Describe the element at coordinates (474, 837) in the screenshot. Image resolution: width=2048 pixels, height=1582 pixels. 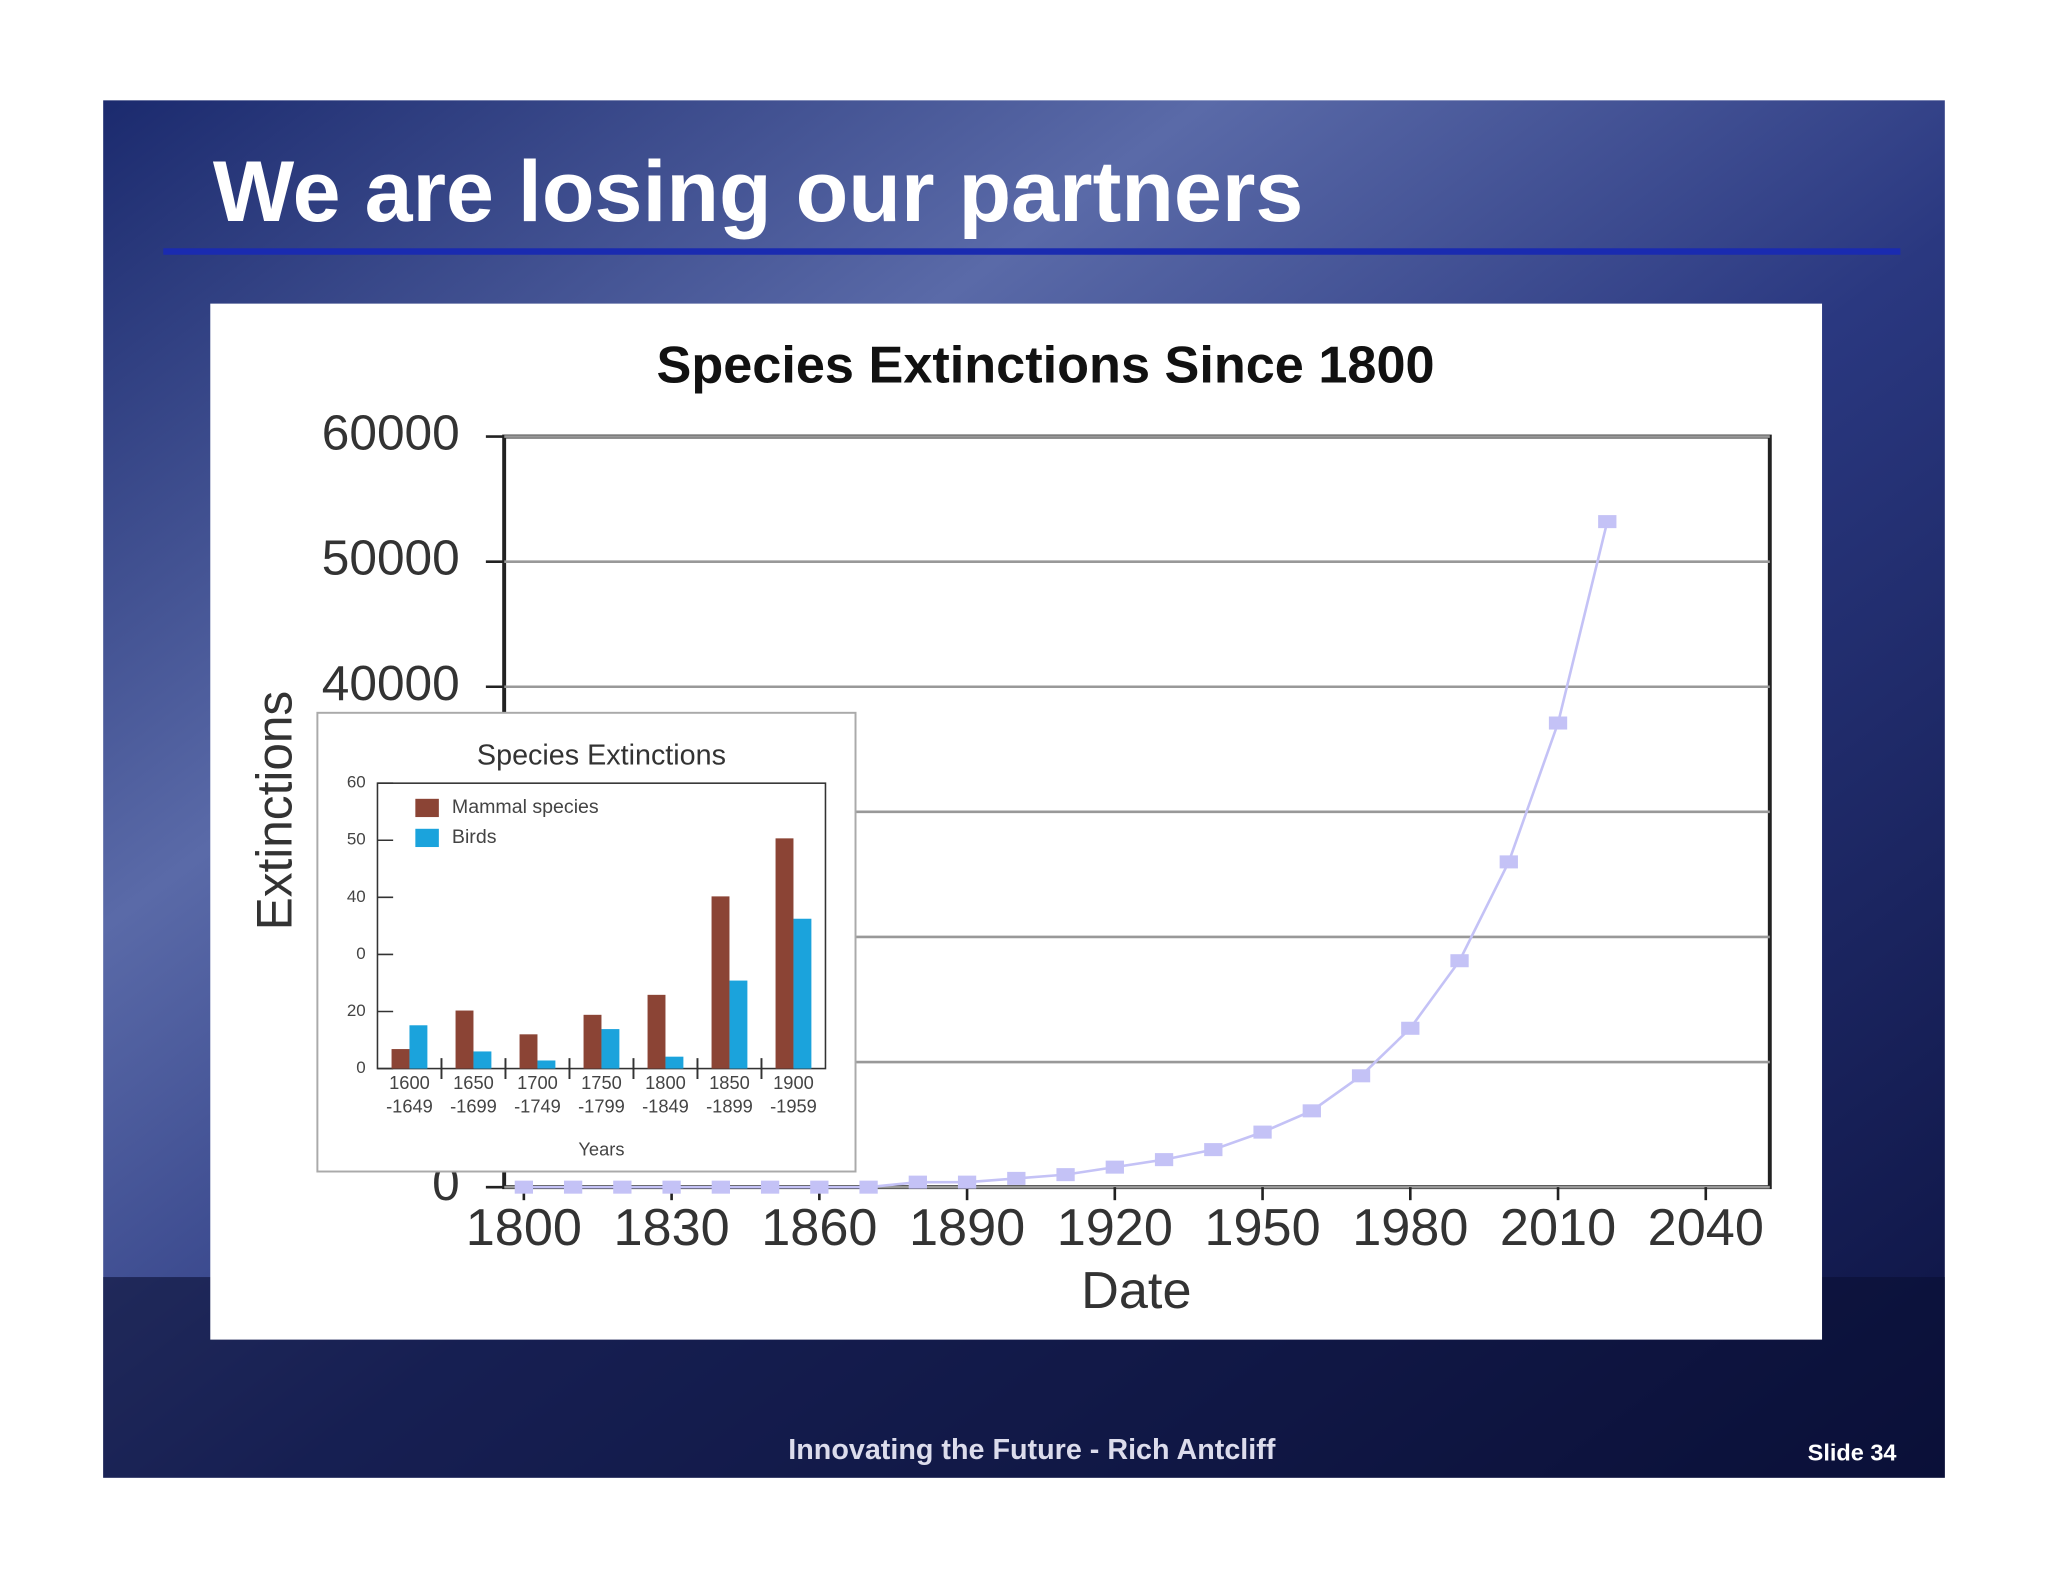
I see `legend-label: Birds` at that location.